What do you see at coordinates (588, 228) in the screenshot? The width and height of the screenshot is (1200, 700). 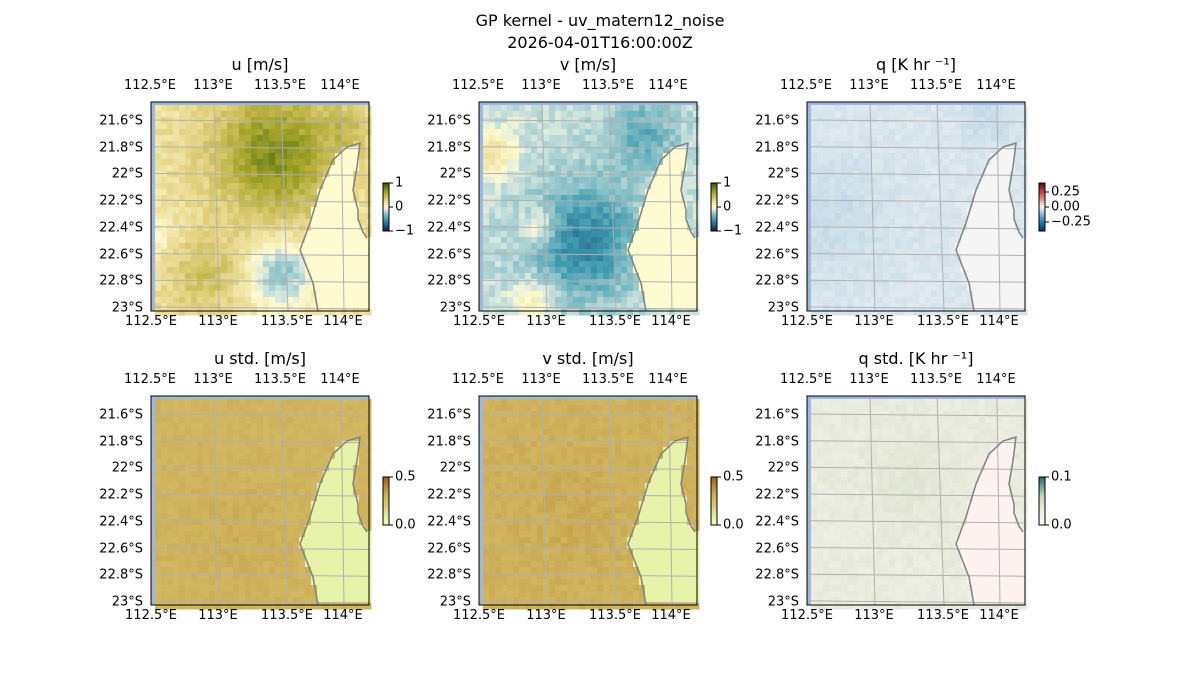 I see `lat-gridline` at bounding box center [588, 228].